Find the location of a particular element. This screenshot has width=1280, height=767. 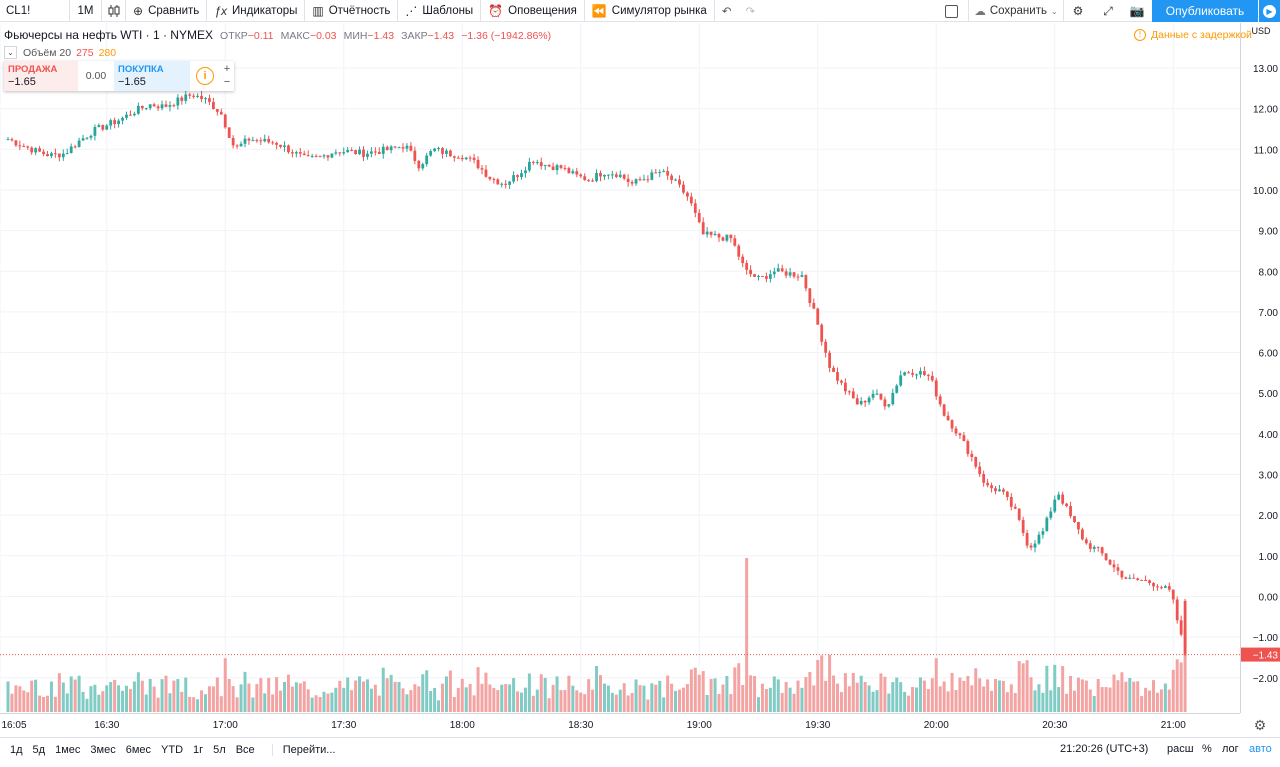

range-button: Все is located at coordinates (245, 749).